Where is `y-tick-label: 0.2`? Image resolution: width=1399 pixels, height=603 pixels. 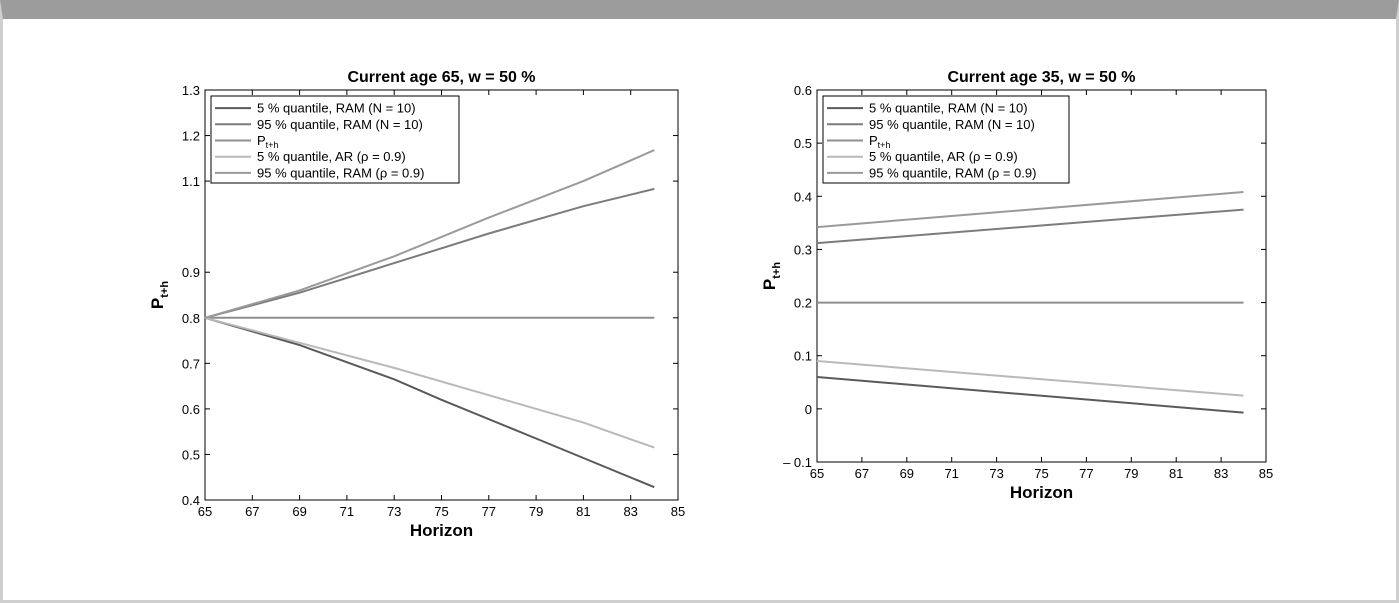
y-tick-label: 0.2 is located at coordinates (803, 303).